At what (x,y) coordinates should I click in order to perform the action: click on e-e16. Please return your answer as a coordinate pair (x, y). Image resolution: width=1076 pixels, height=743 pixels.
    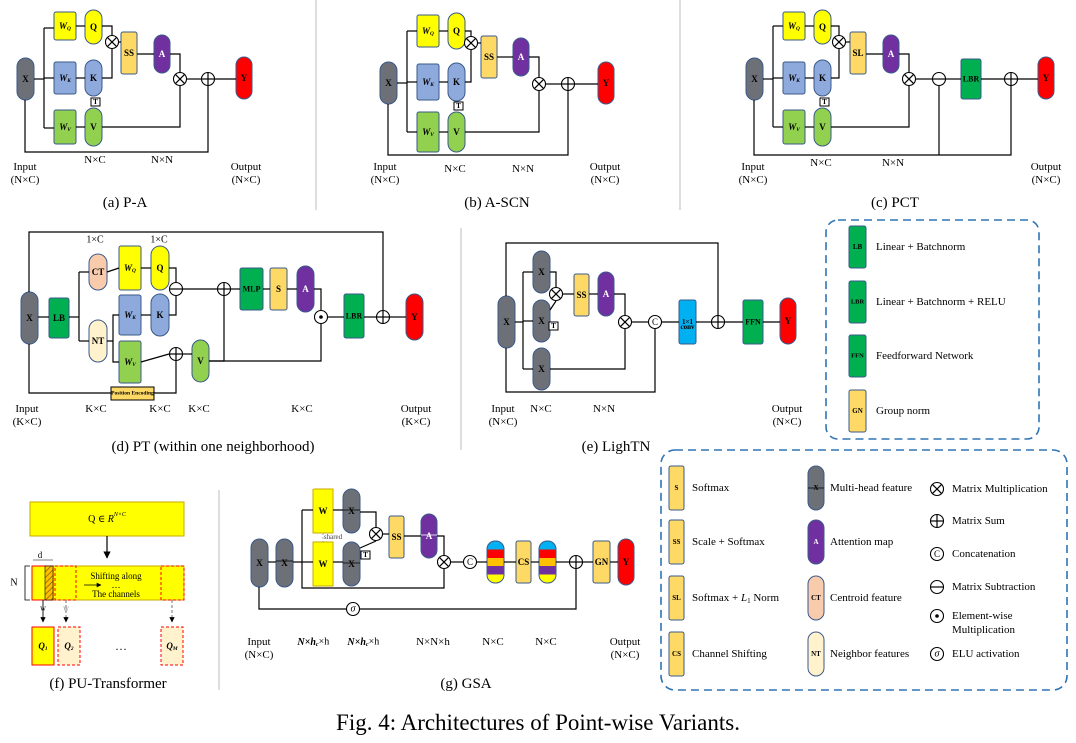
    Looking at the image, I should click on (612, 278).